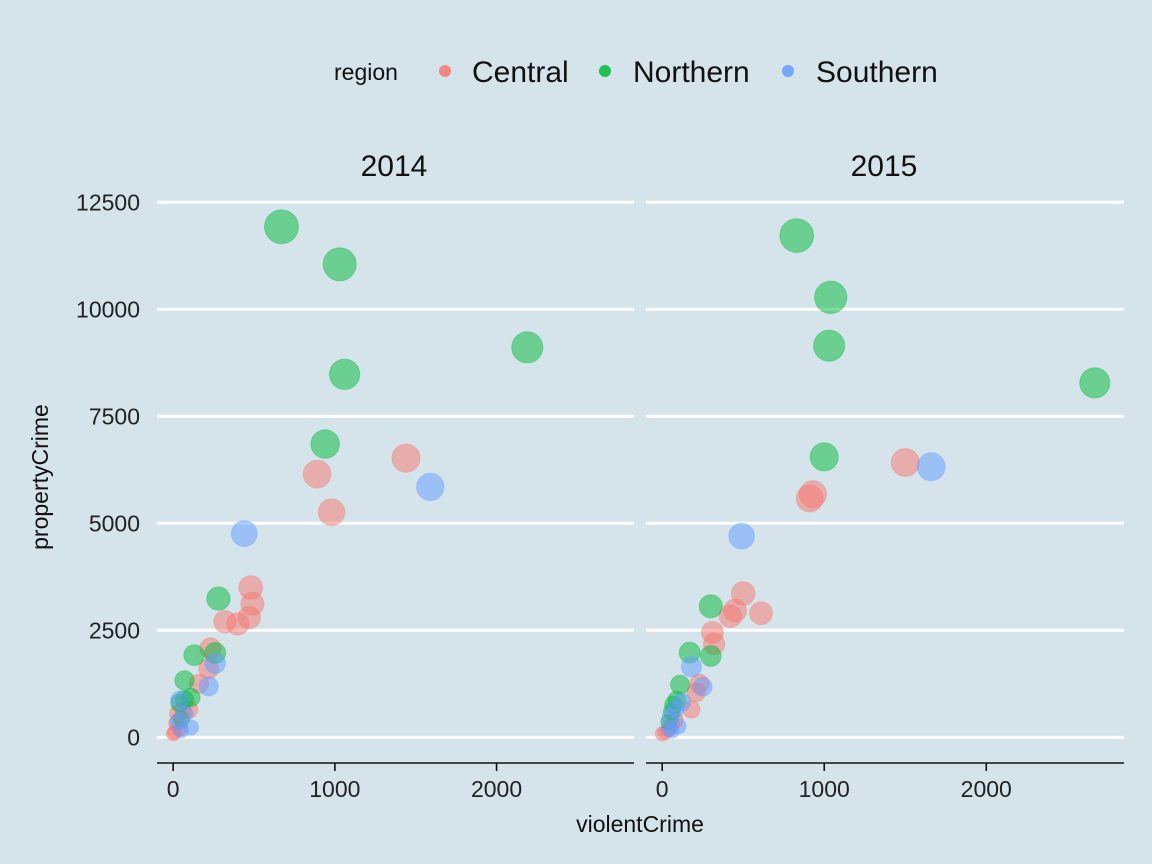 The width and height of the screenshot is (1152, 864). I want to click on facet-label-2014: 2014, so click(394, 166).